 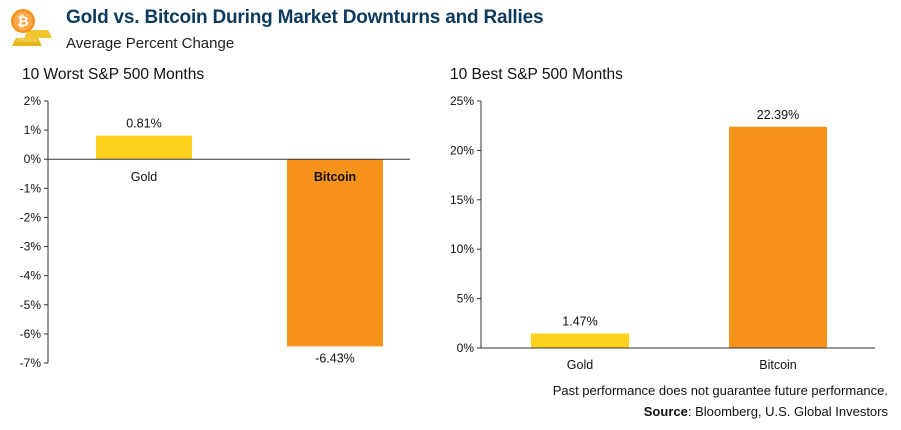 I want to click on source-note: Source: Bloomberg, U.S. Global Investors, so click(x=766, y=411).